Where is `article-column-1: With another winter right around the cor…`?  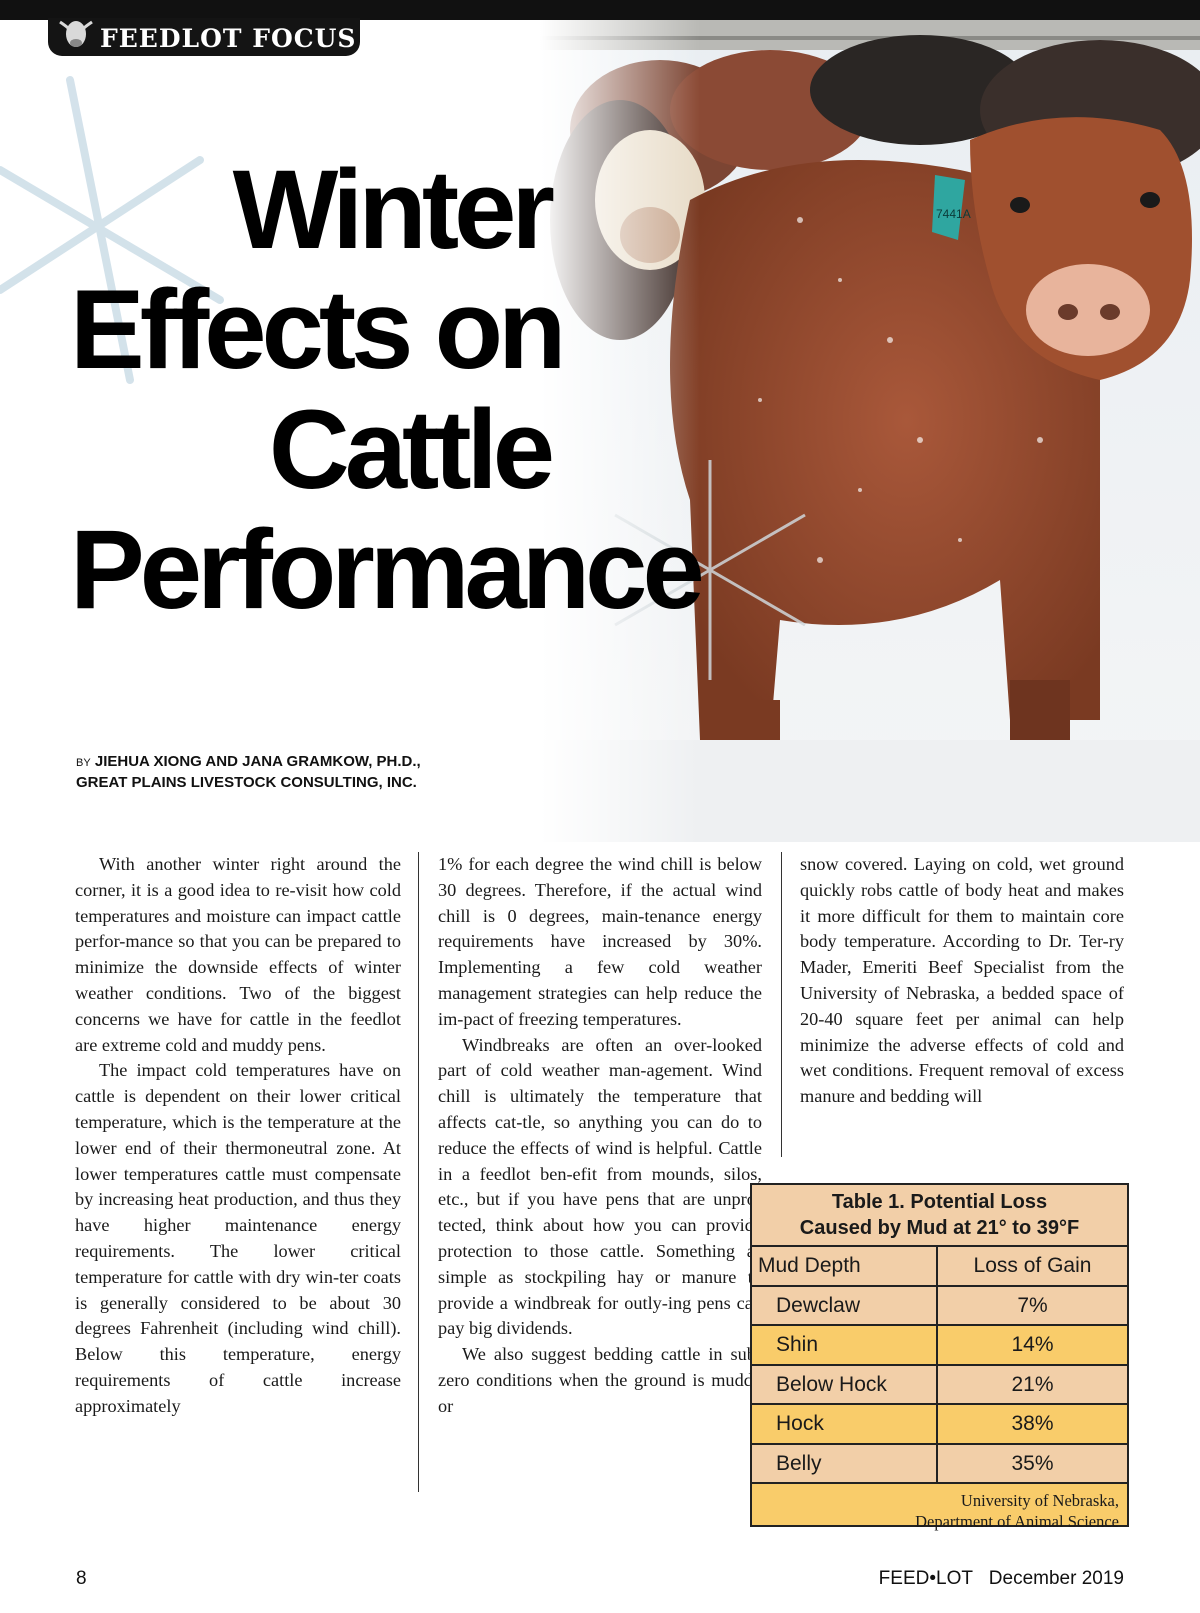
article-column-1: With another winter right around the cor… is located at coordinates (238, 1136).